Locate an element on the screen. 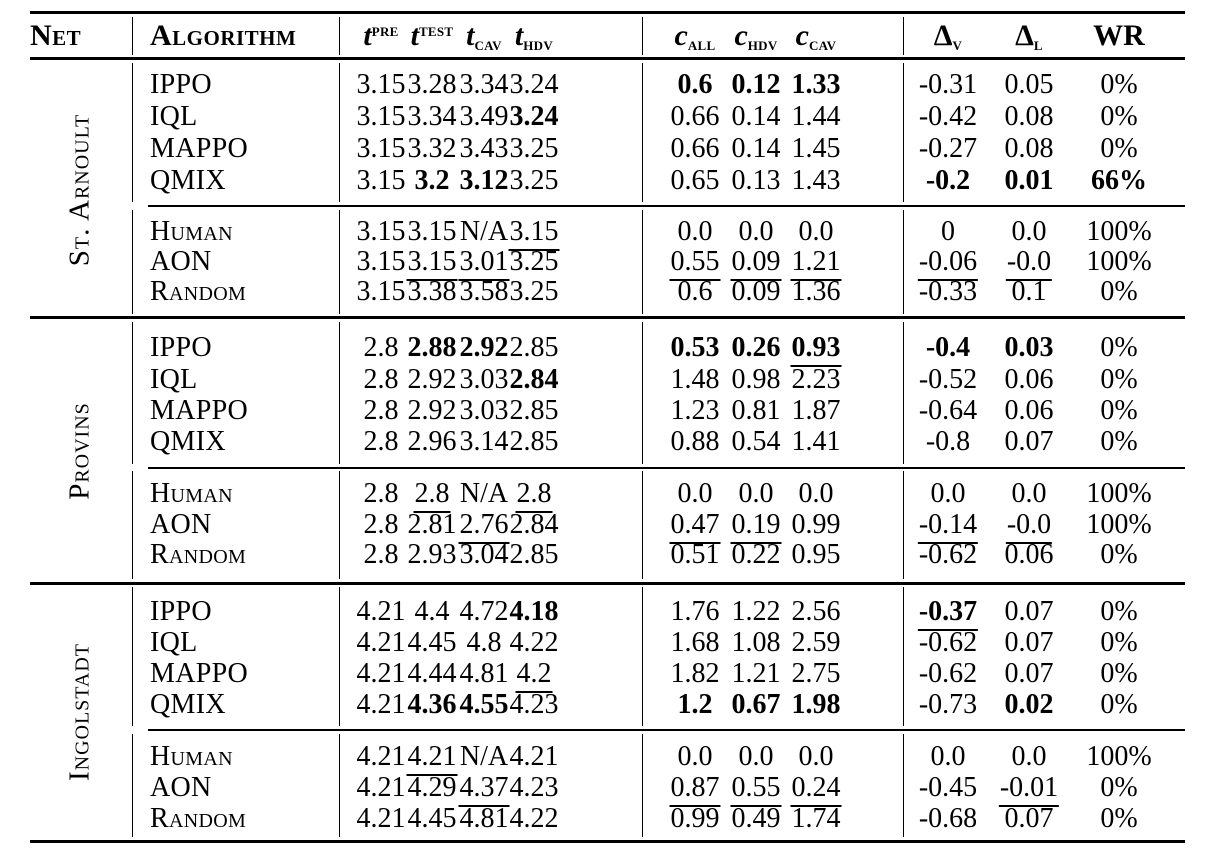 The image size is (1217, 850). value-cell-delta-v: -0.31 is located at coordinates (948, 85).